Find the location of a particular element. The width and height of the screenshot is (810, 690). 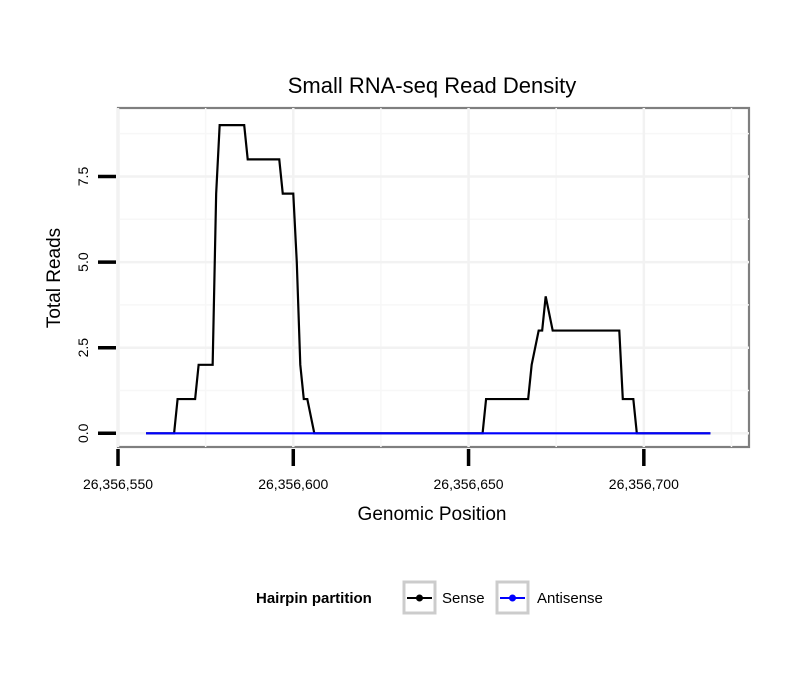

legend-item-sense: Sense is located at coordinates (443, 597).